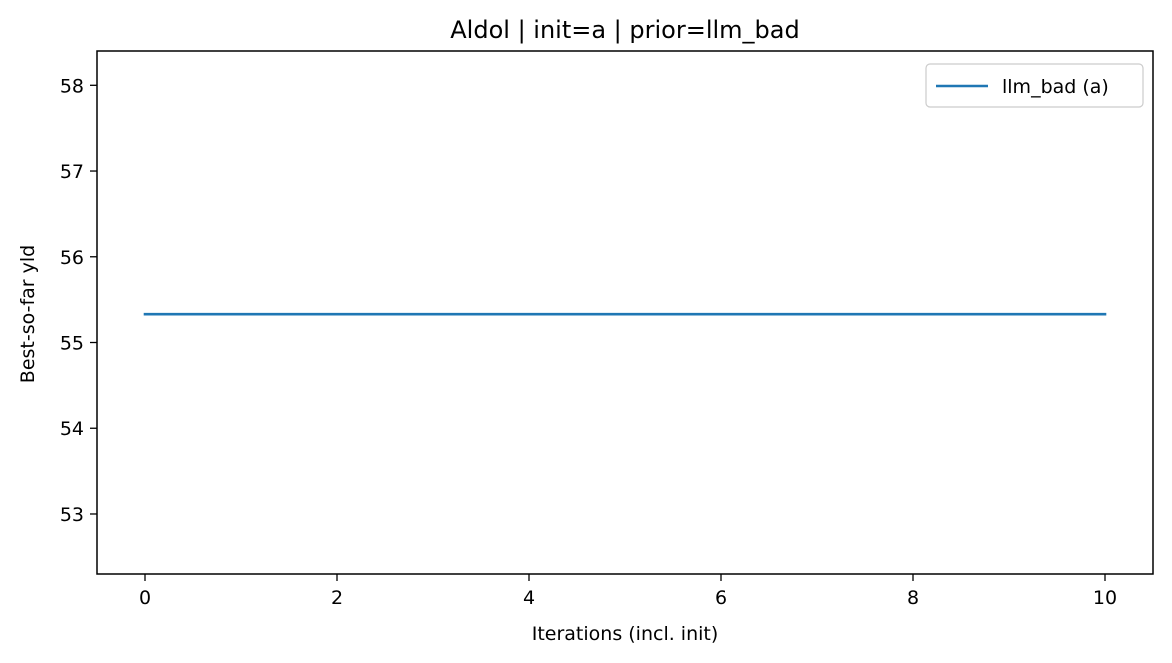 Image resolution: width=1172 pixels, height=663 pixels. I want to click on y-axis-label: Best-so-far yld, so click(28, 314).